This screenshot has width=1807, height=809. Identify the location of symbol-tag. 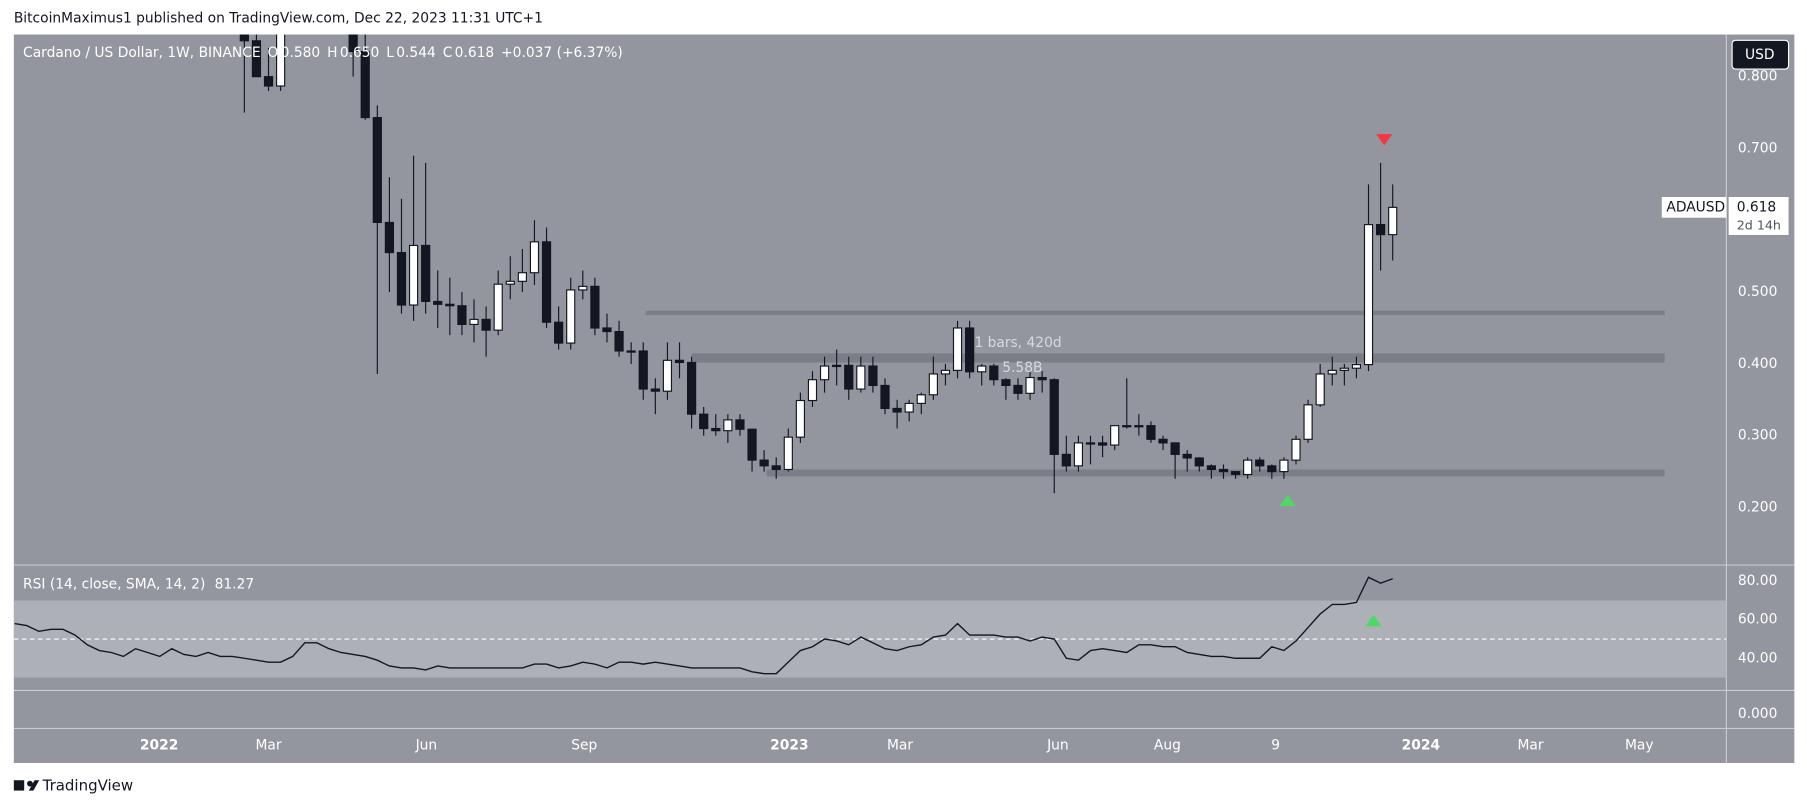
(1694, 207).